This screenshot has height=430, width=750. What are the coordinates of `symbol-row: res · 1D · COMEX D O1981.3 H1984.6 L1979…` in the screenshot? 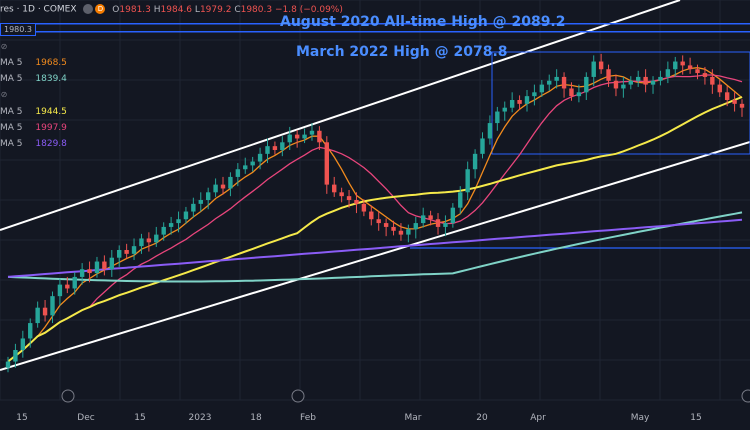 It's located at (171, 9).